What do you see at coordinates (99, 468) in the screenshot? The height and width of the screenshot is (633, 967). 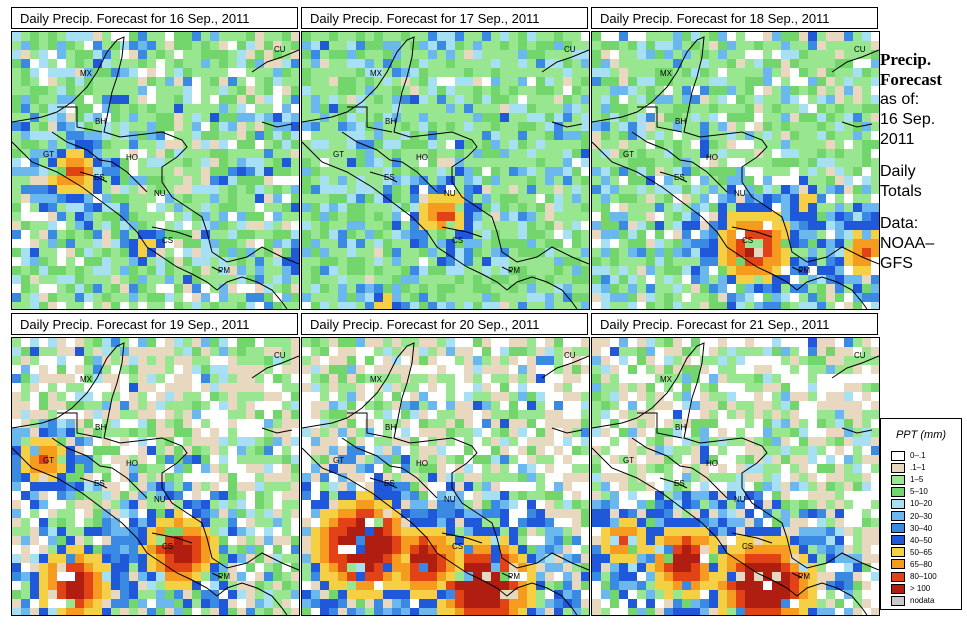 I see `boundary-line` at bounding box center [99, 468].